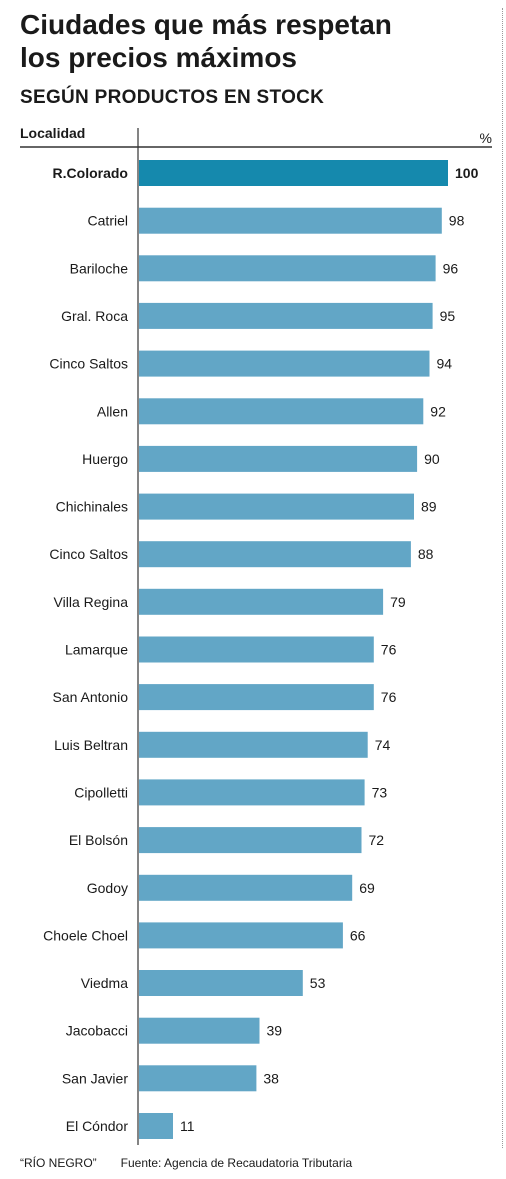 Image resolution: width=506 pixels, height=1179 pixels. What do you see at coordinates (271, 1078) in the screenshot?
I see `value-label-19: 38` at bounding box center [271, 1078].